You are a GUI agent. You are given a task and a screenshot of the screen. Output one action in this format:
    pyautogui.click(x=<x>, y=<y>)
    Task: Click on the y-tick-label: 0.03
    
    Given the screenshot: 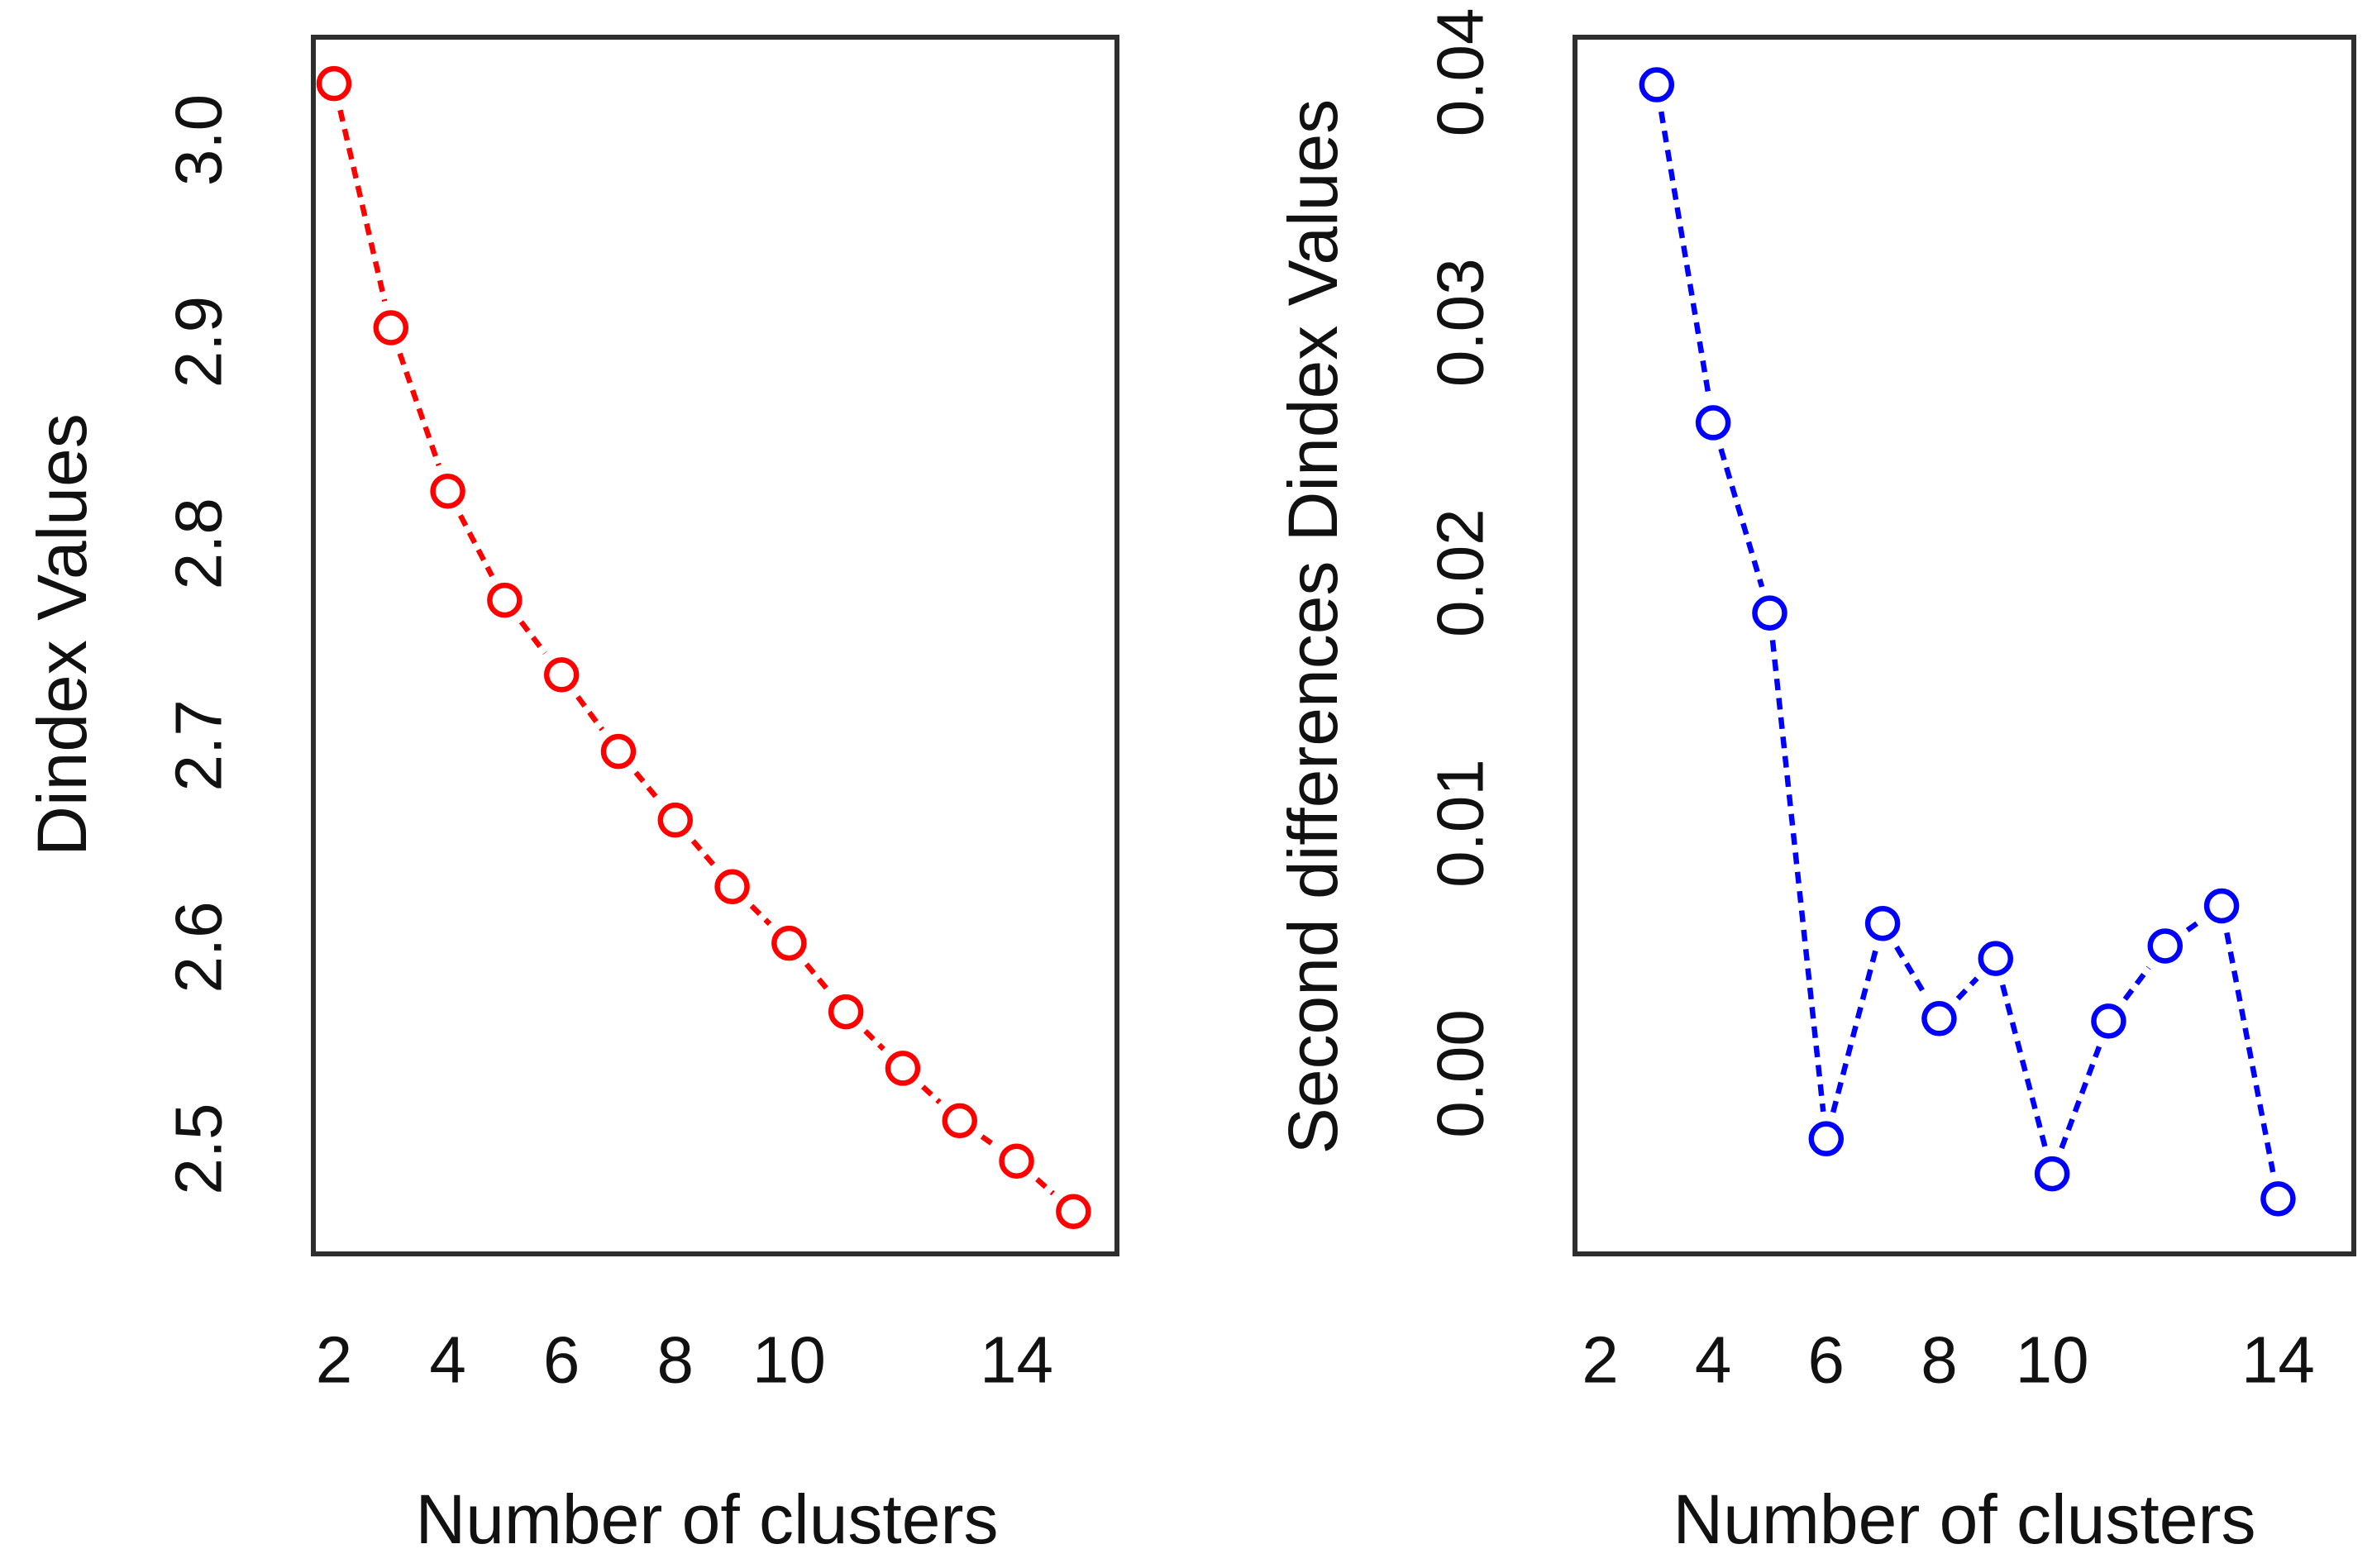 What is the action you would take?
    pyautogui.click(x=1460, y=322)
    